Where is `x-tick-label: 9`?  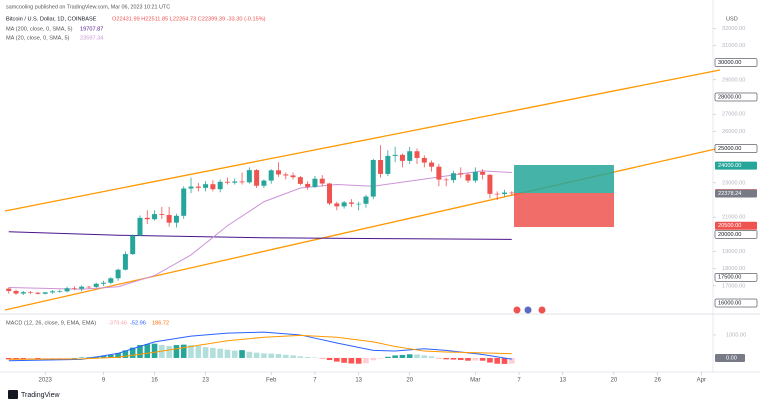
x-tick-label: 9 is located at coordinates (104, 381).